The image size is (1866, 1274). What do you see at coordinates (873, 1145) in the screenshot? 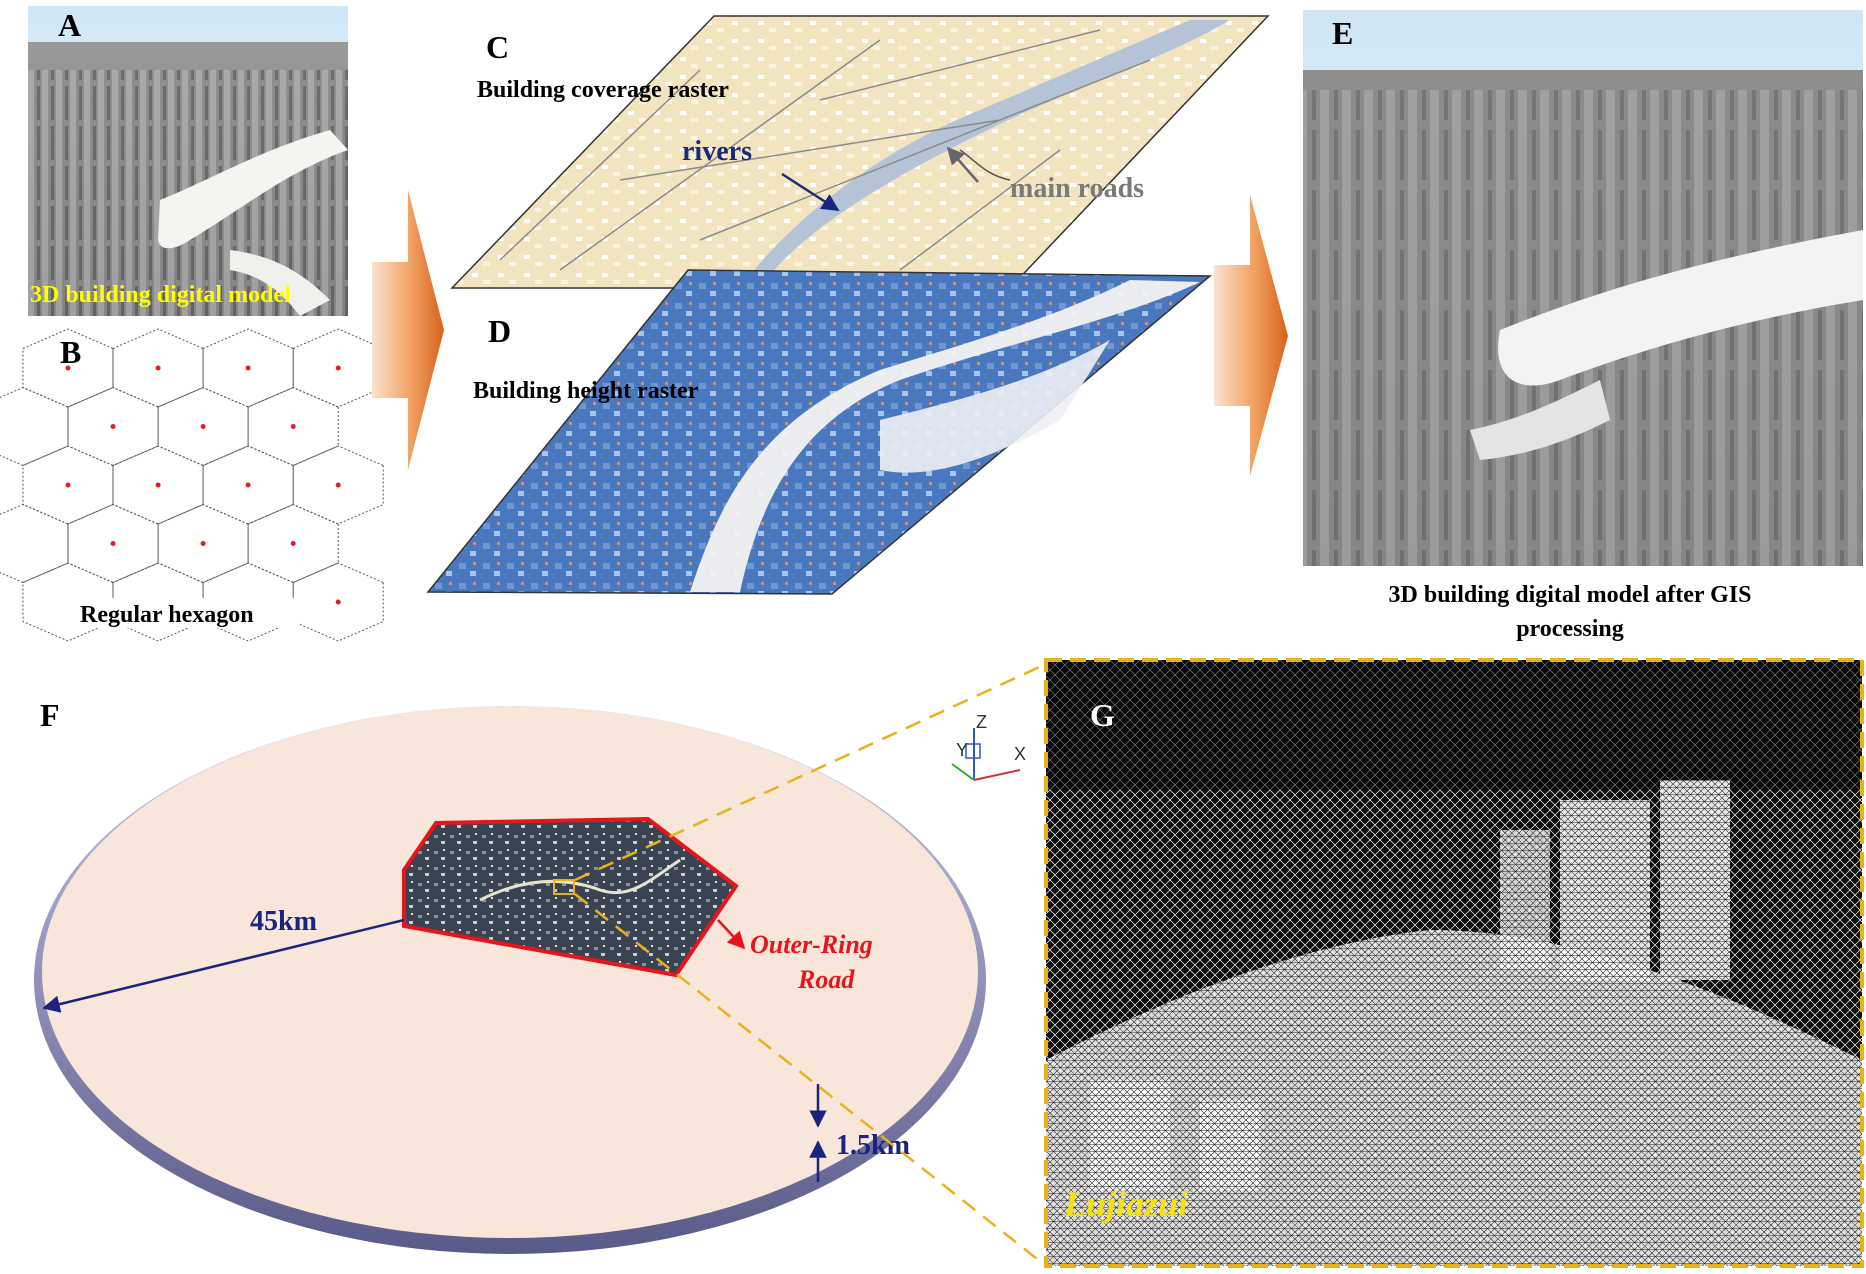
I see `thickness-label: 1.5km` at bounding box center [873, 1145].